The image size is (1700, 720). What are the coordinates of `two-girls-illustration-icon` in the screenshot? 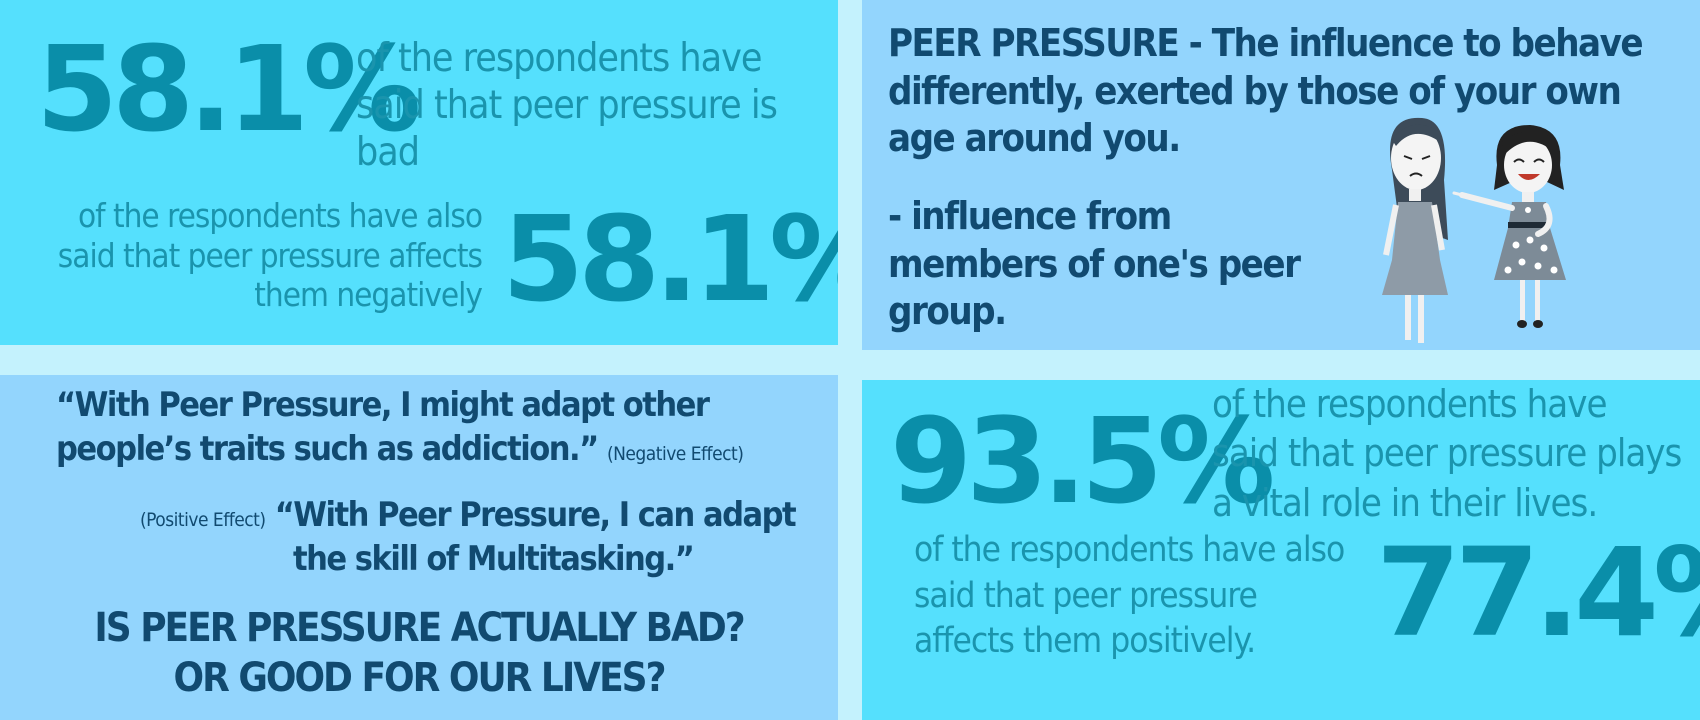 It's located at (1474, 230).